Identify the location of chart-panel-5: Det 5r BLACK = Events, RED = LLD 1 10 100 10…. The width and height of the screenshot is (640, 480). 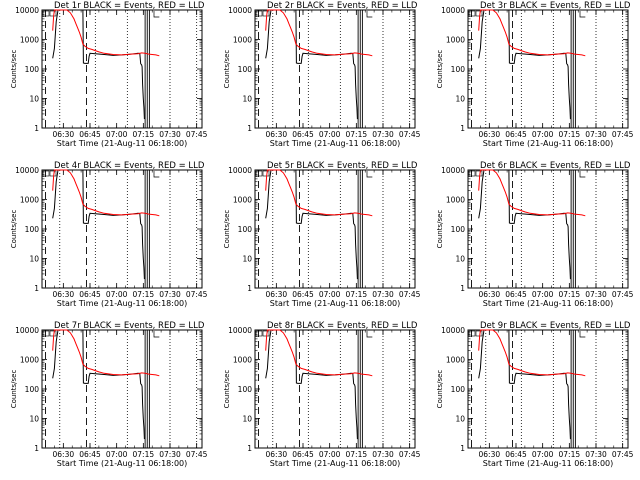
(322, 234).